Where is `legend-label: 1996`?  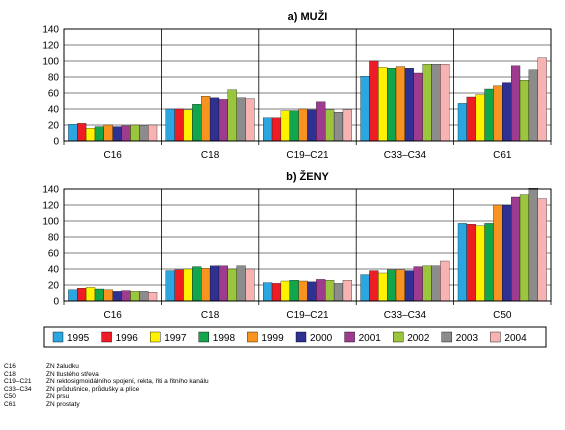
legend-label: 1996 is located at coordinates (127, 338).